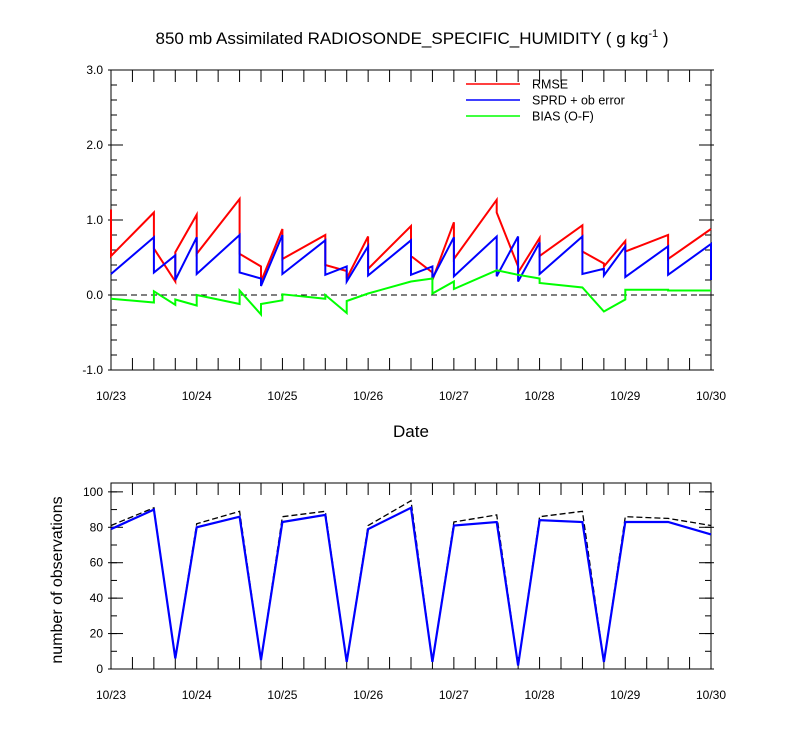 The height and width of the screenshot is (750, 800). What do you see at coordinates (97, 563) in the screenshot?
I see `y-tick-label: 60` at bounding box center [97, 563].